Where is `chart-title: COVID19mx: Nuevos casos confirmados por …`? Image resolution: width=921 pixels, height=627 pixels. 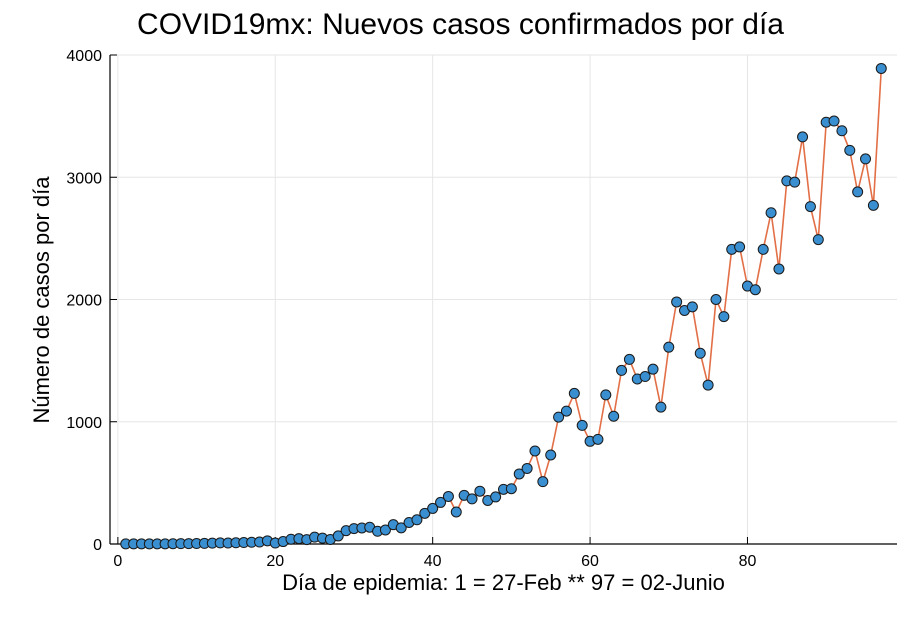
chart-title: COVID19mx: Nuevos casos confirmados por … is located at coordinates (460, 24).